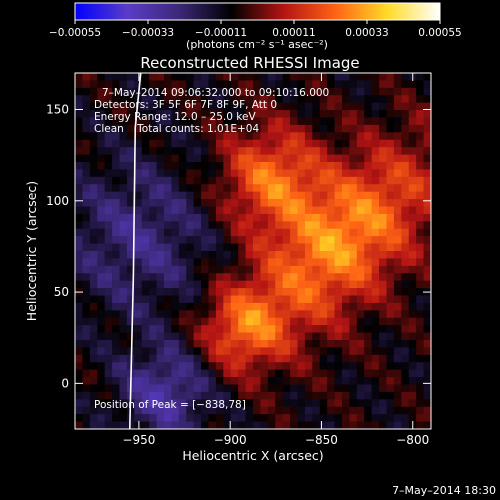 This screenshot has width=500, height=500. What do you see at coordinates (175, 117) in the screenshot?
I see `annotation-energy-range: Energy Range: 12.0 – 25.0 keV` at bounding box center [175, 117].